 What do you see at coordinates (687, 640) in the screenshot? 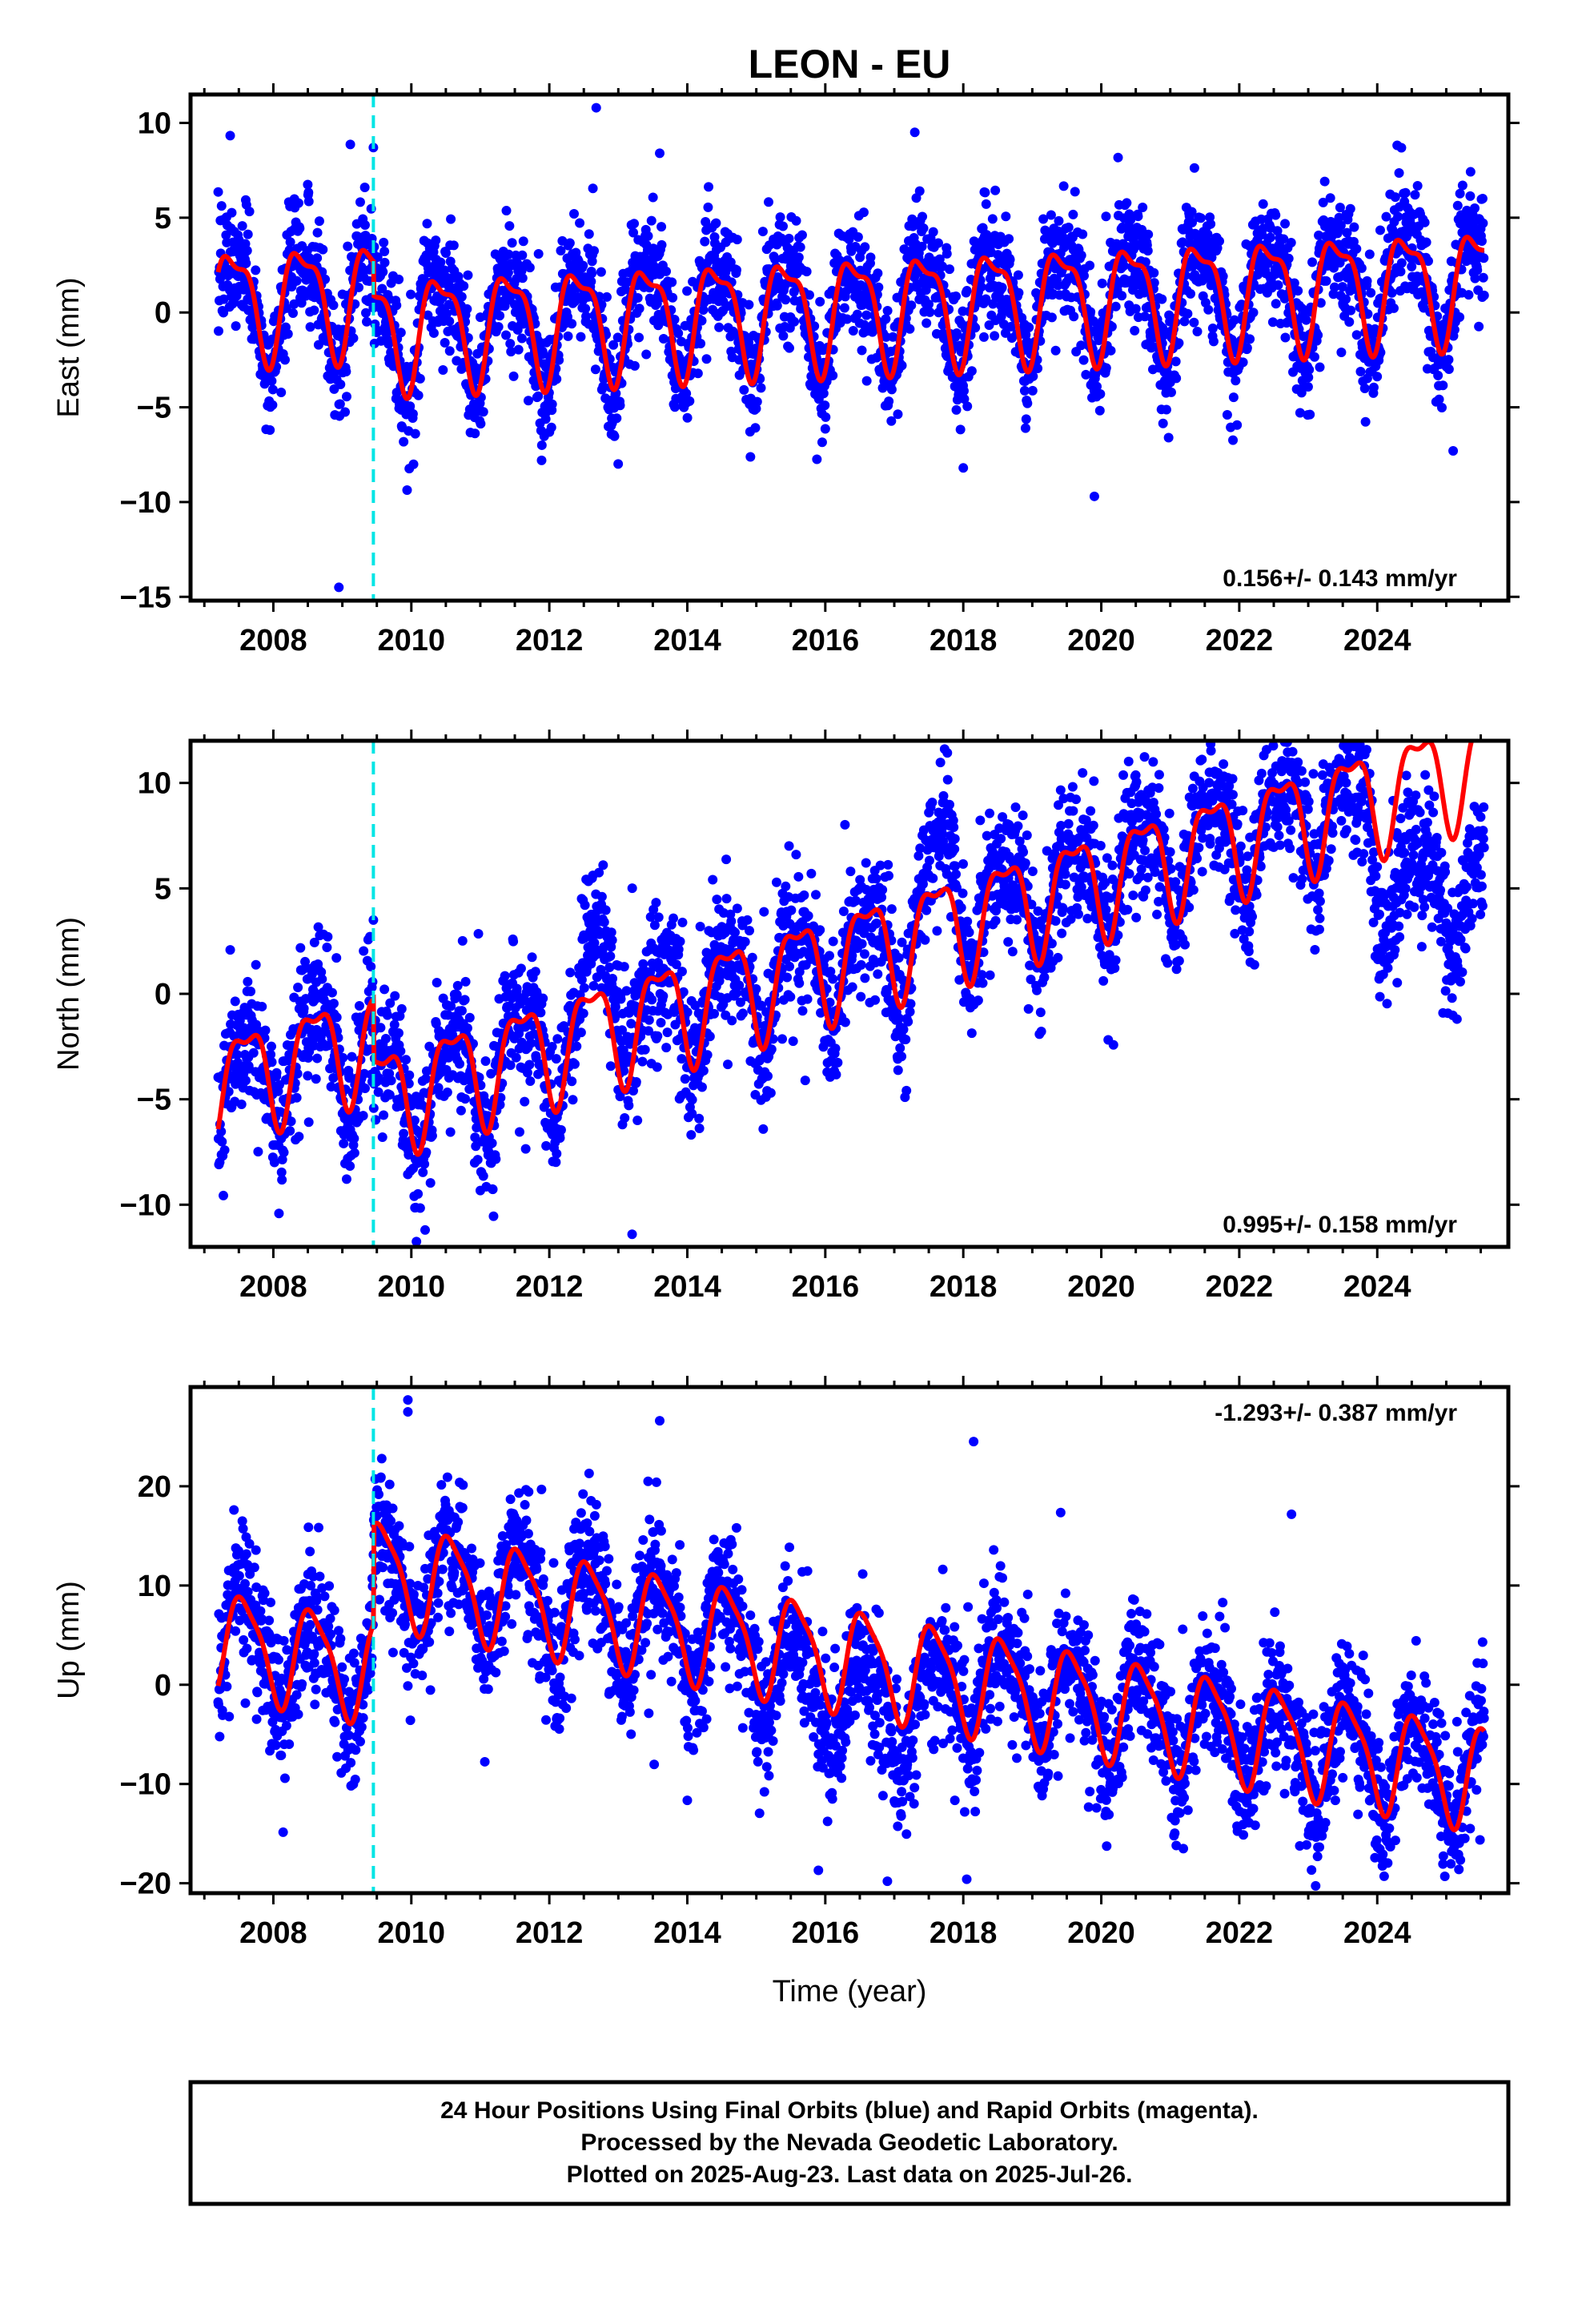
I see `x-tick-label: 2014` at bounding box center [687, 640].